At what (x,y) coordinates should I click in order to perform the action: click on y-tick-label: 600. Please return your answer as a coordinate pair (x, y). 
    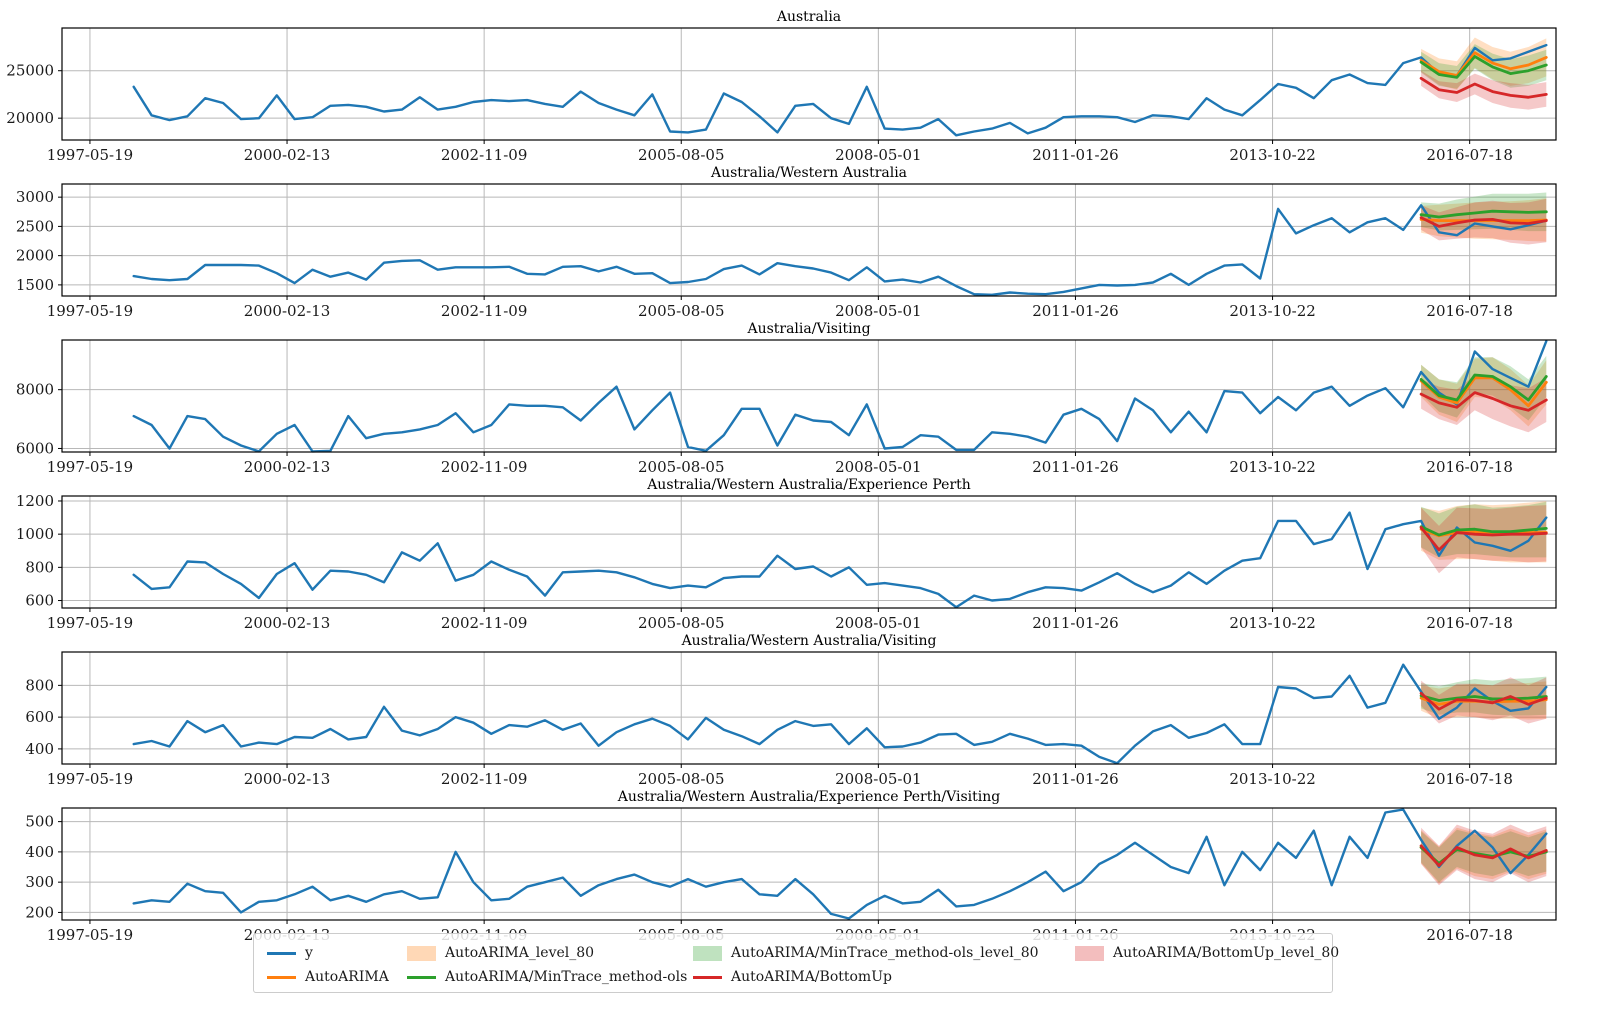
    Looking at the image, I should click on (39, 601).